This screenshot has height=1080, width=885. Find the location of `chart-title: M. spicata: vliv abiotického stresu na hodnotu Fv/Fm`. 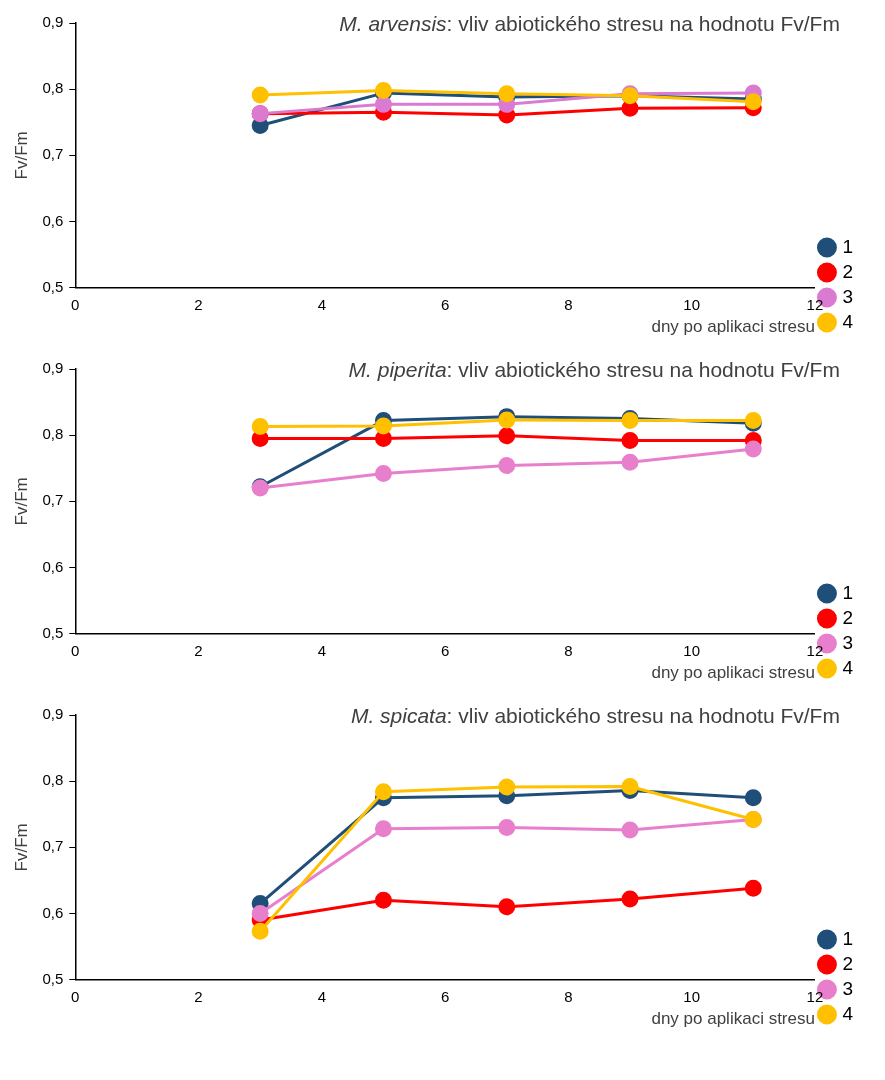

chart-title: M. spicata: vliv abiotického stresu na hodnotu Fv/Fm is located at coordinates (595, 715).